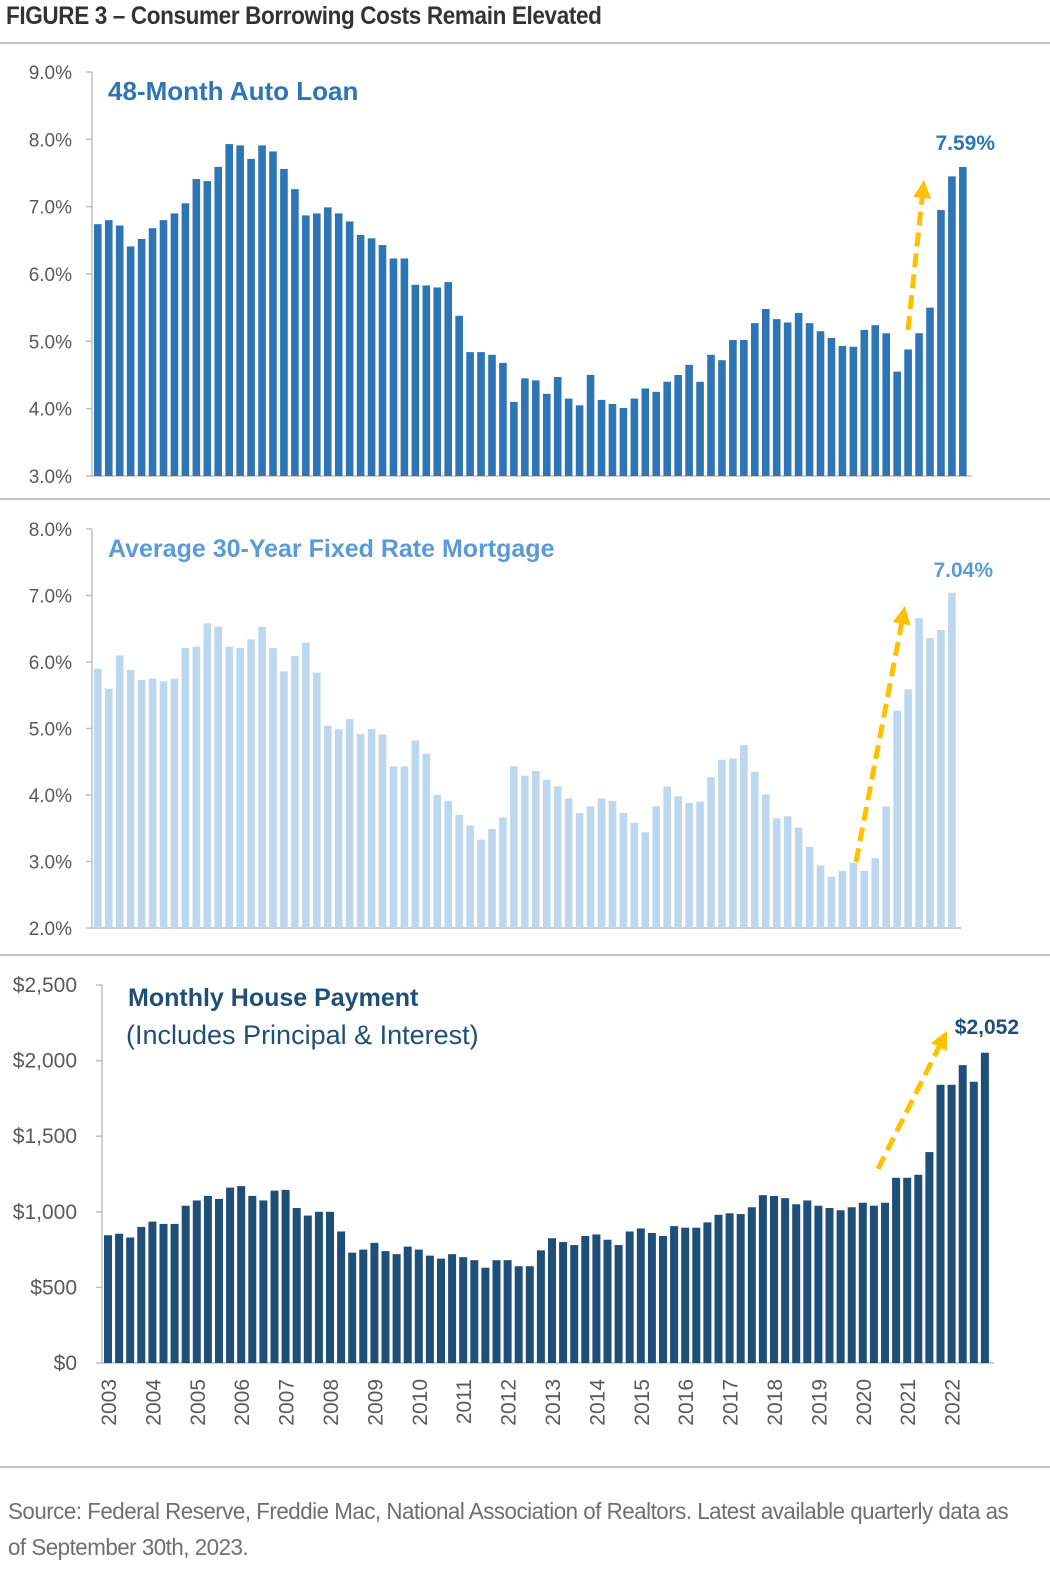  Describe the element at coordinates (597, 1402) in the screenshot. I see `x-tick-label-2014: 2014` at that location.